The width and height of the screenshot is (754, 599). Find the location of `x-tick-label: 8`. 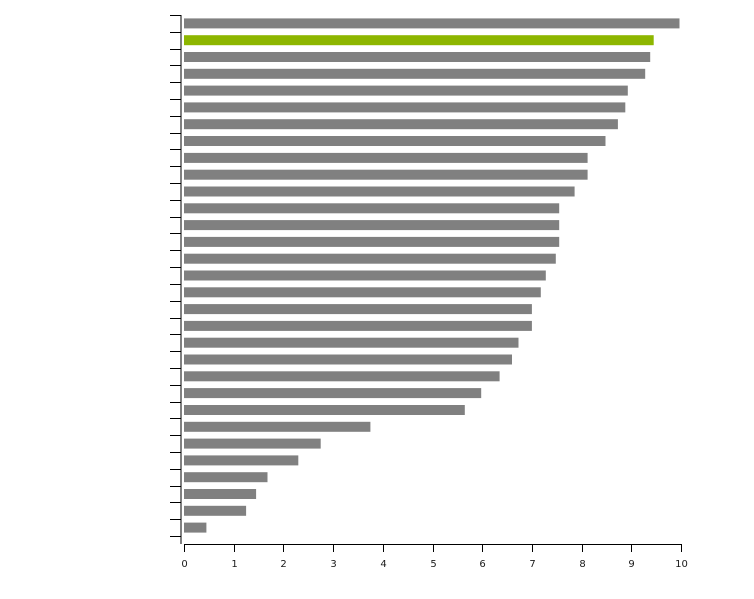

x-tick-label: 8 is located at coordinates (582, 564).